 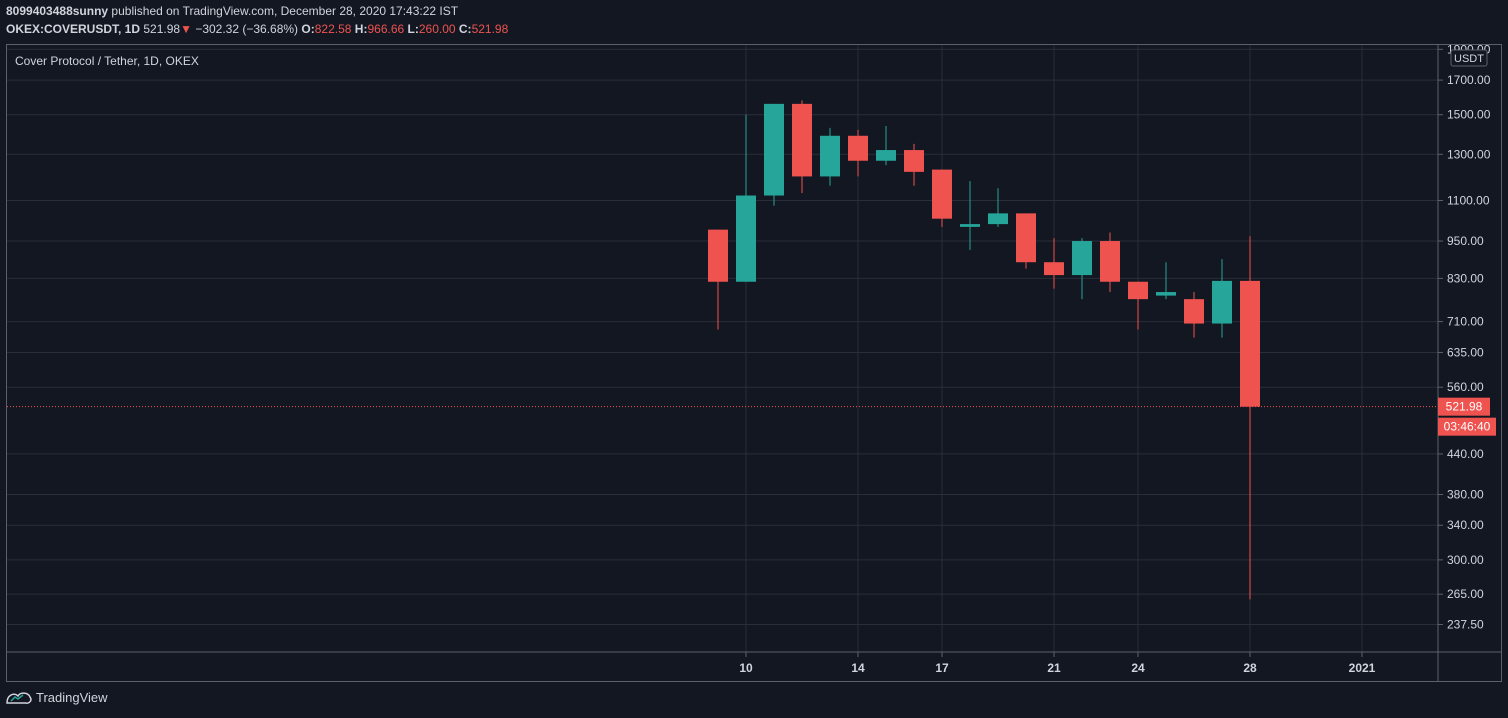 I want to click on footer-brand: TradingView, so click(x=57, y=697).